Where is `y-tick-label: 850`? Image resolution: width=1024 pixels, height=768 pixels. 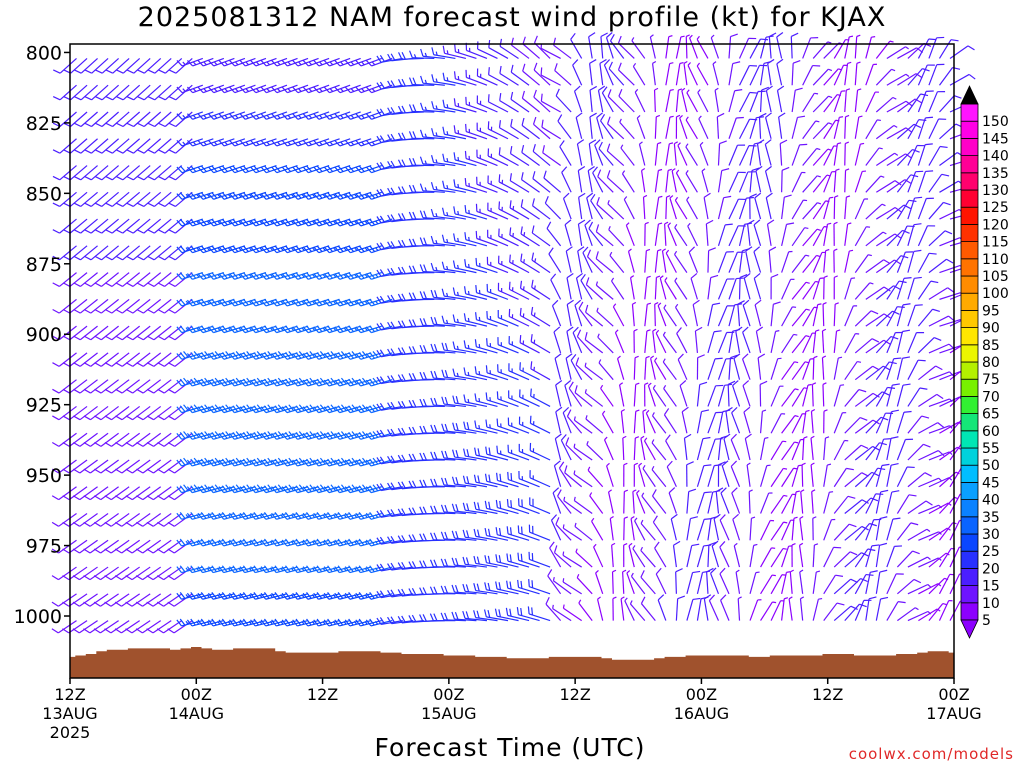 y-tick-label: 850 is located at coordinates (44, 194).